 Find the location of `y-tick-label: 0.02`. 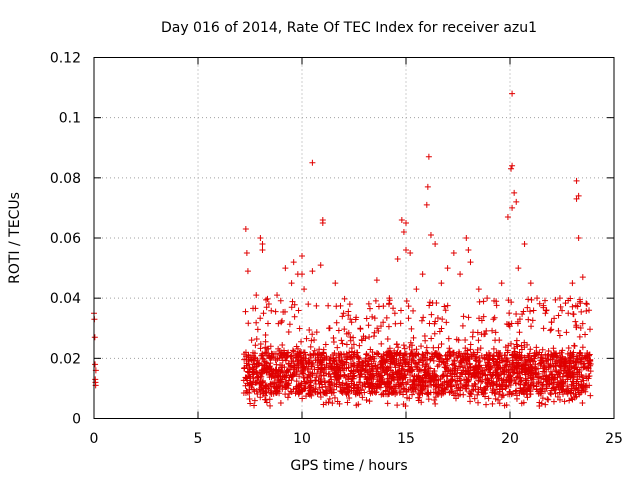

y-tick-label: 0.02 is located at coordinates (65, 359).